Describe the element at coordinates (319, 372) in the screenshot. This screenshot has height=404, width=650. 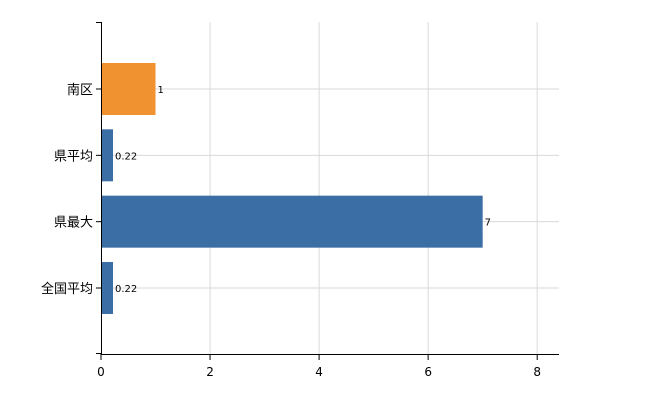
I see `x-tick-label: 4` at that location.